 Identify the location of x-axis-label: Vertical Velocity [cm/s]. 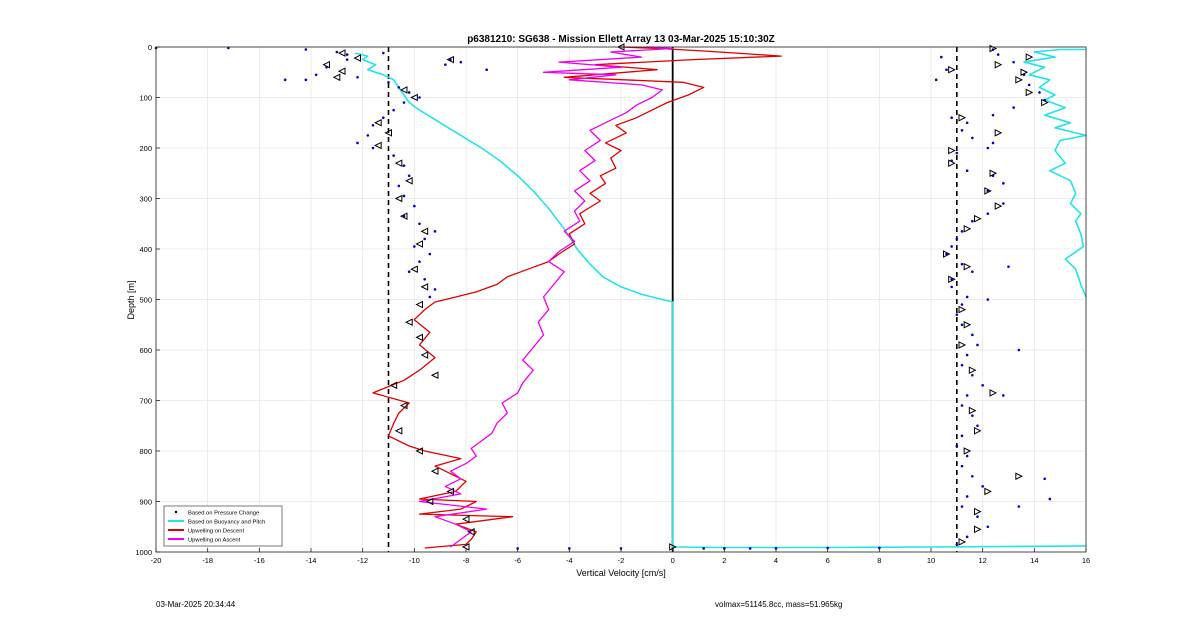
(621, 573).